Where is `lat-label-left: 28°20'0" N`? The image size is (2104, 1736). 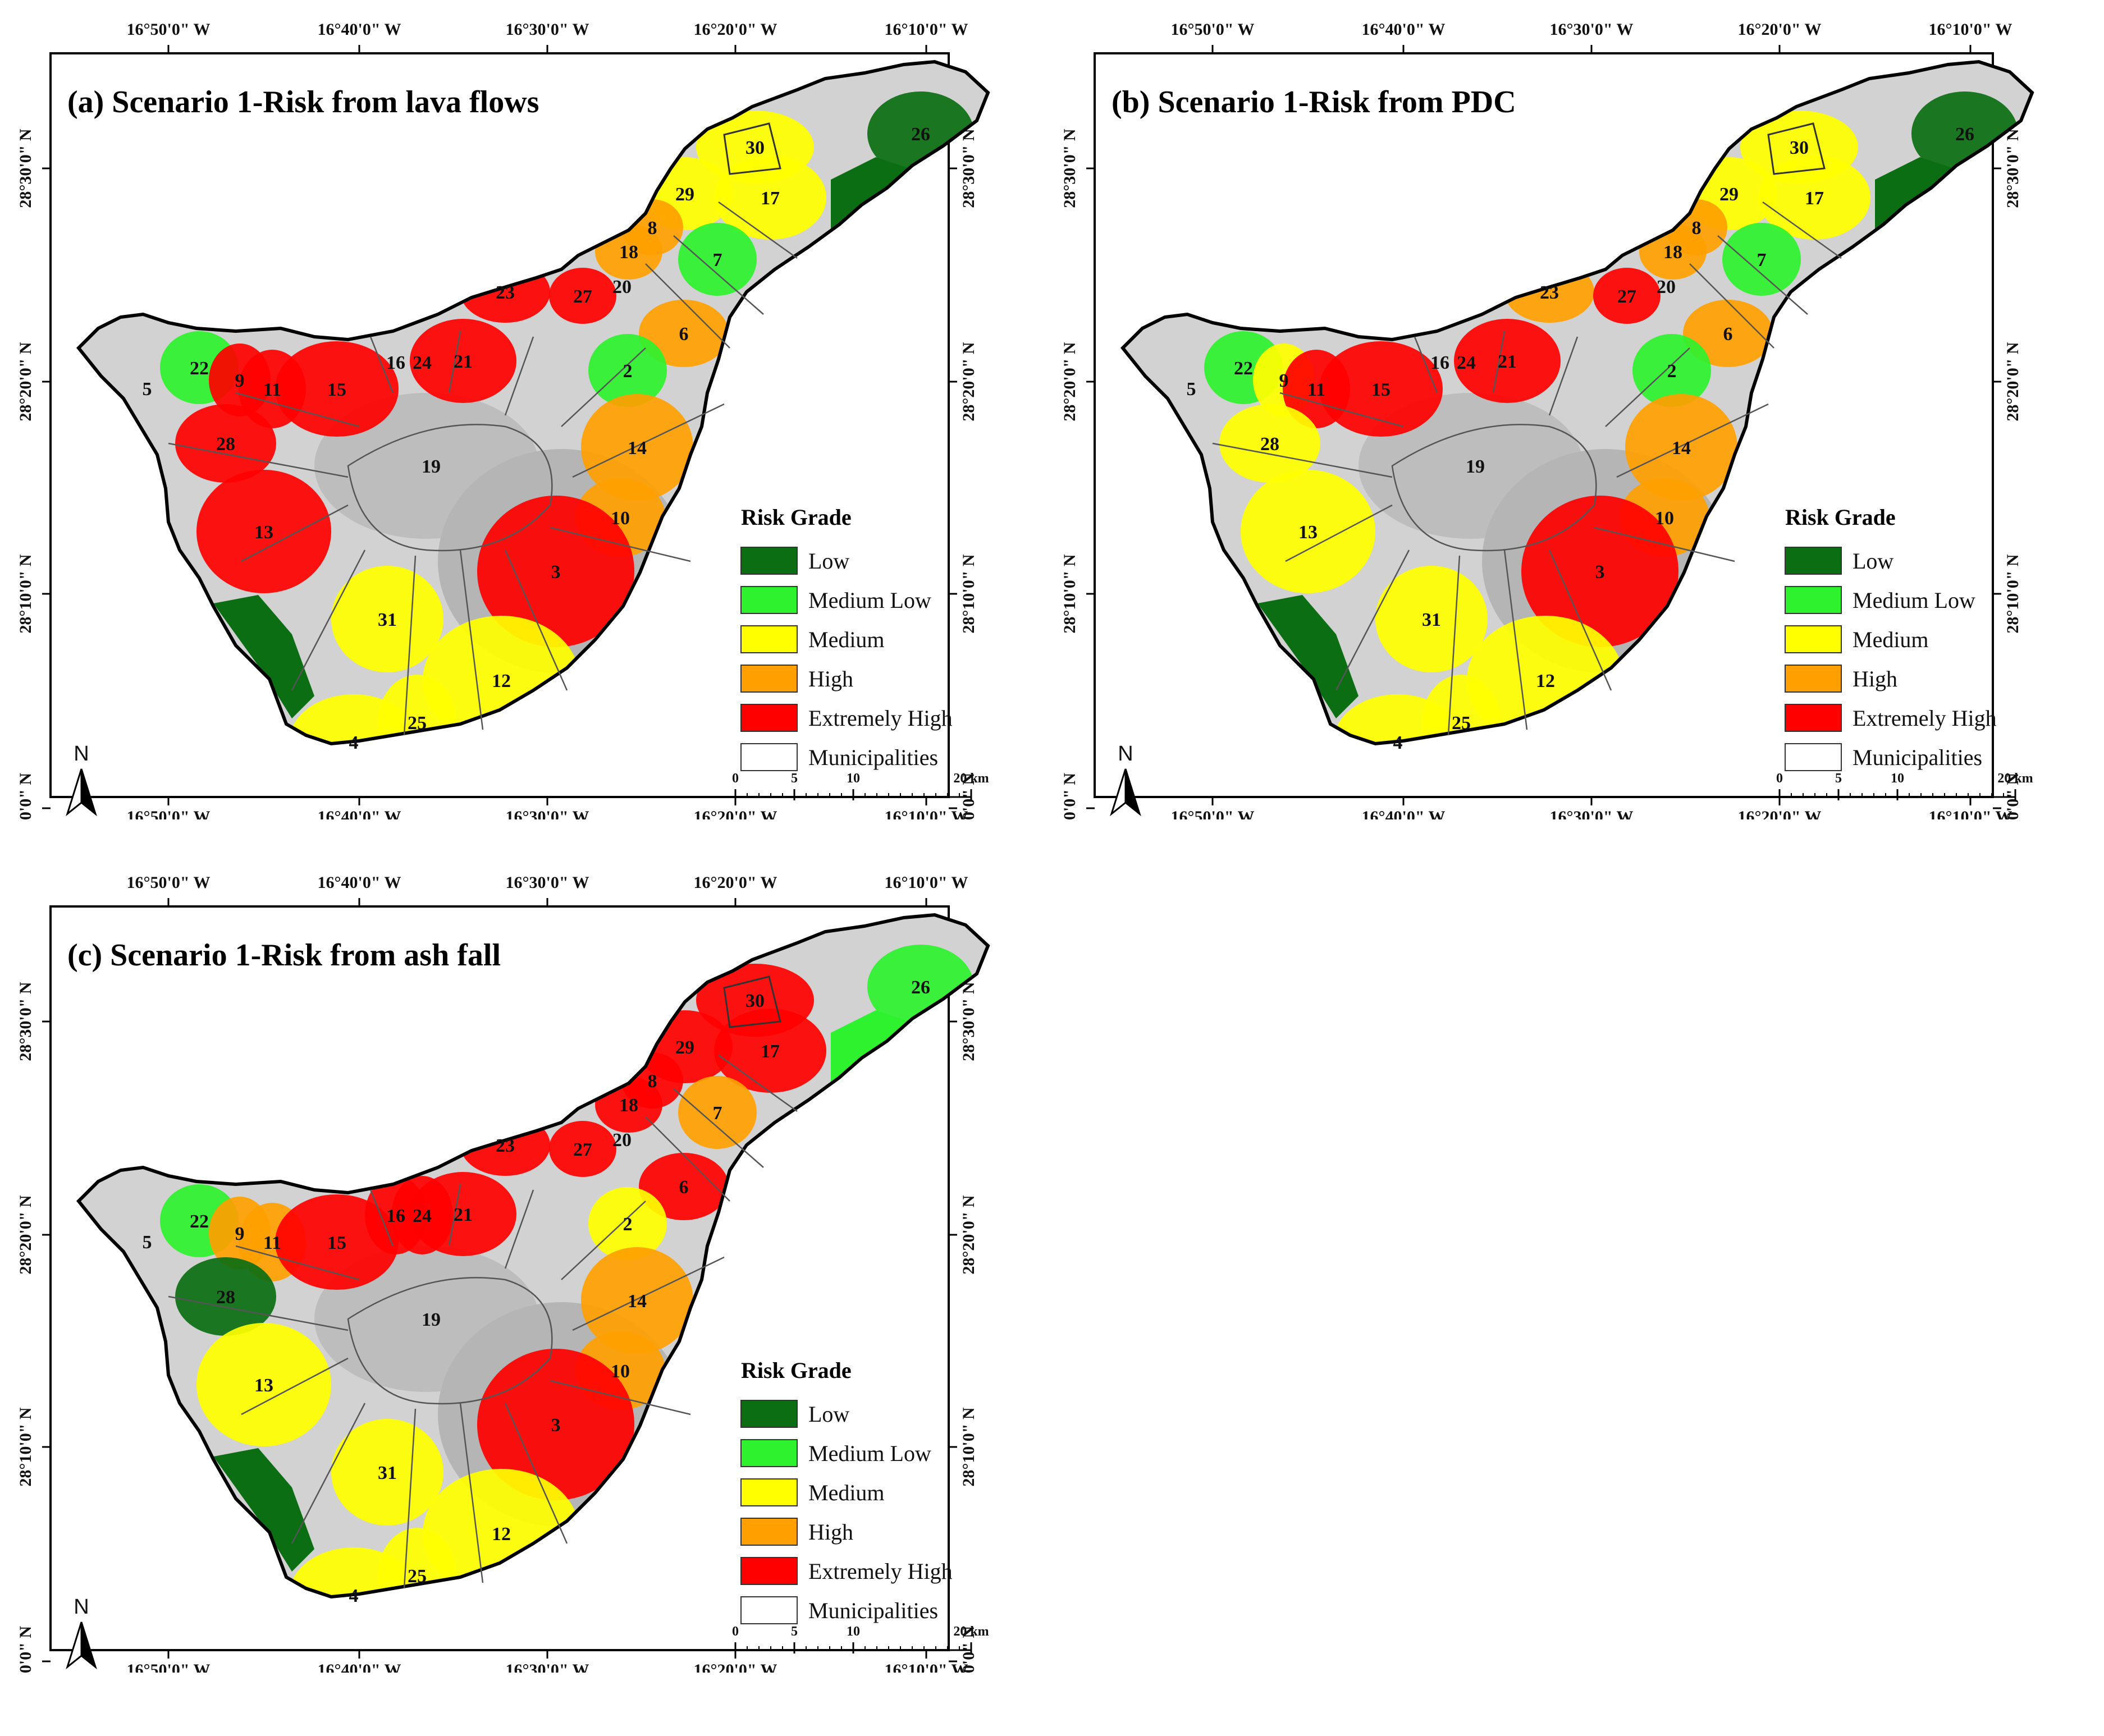 lat-label-left: 28°20'0" N is located at coordinates (26, 381).